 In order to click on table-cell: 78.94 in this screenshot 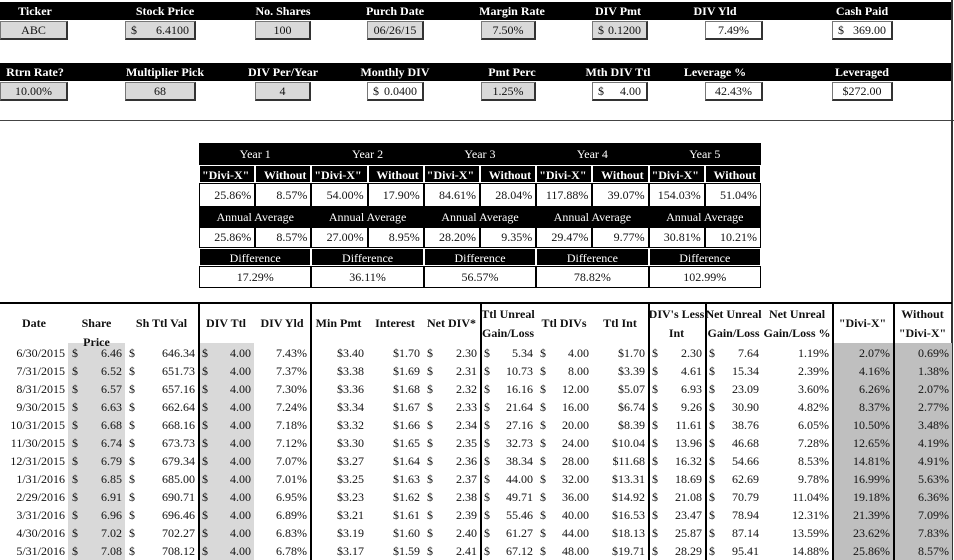, I will do `click(745, 515)`.